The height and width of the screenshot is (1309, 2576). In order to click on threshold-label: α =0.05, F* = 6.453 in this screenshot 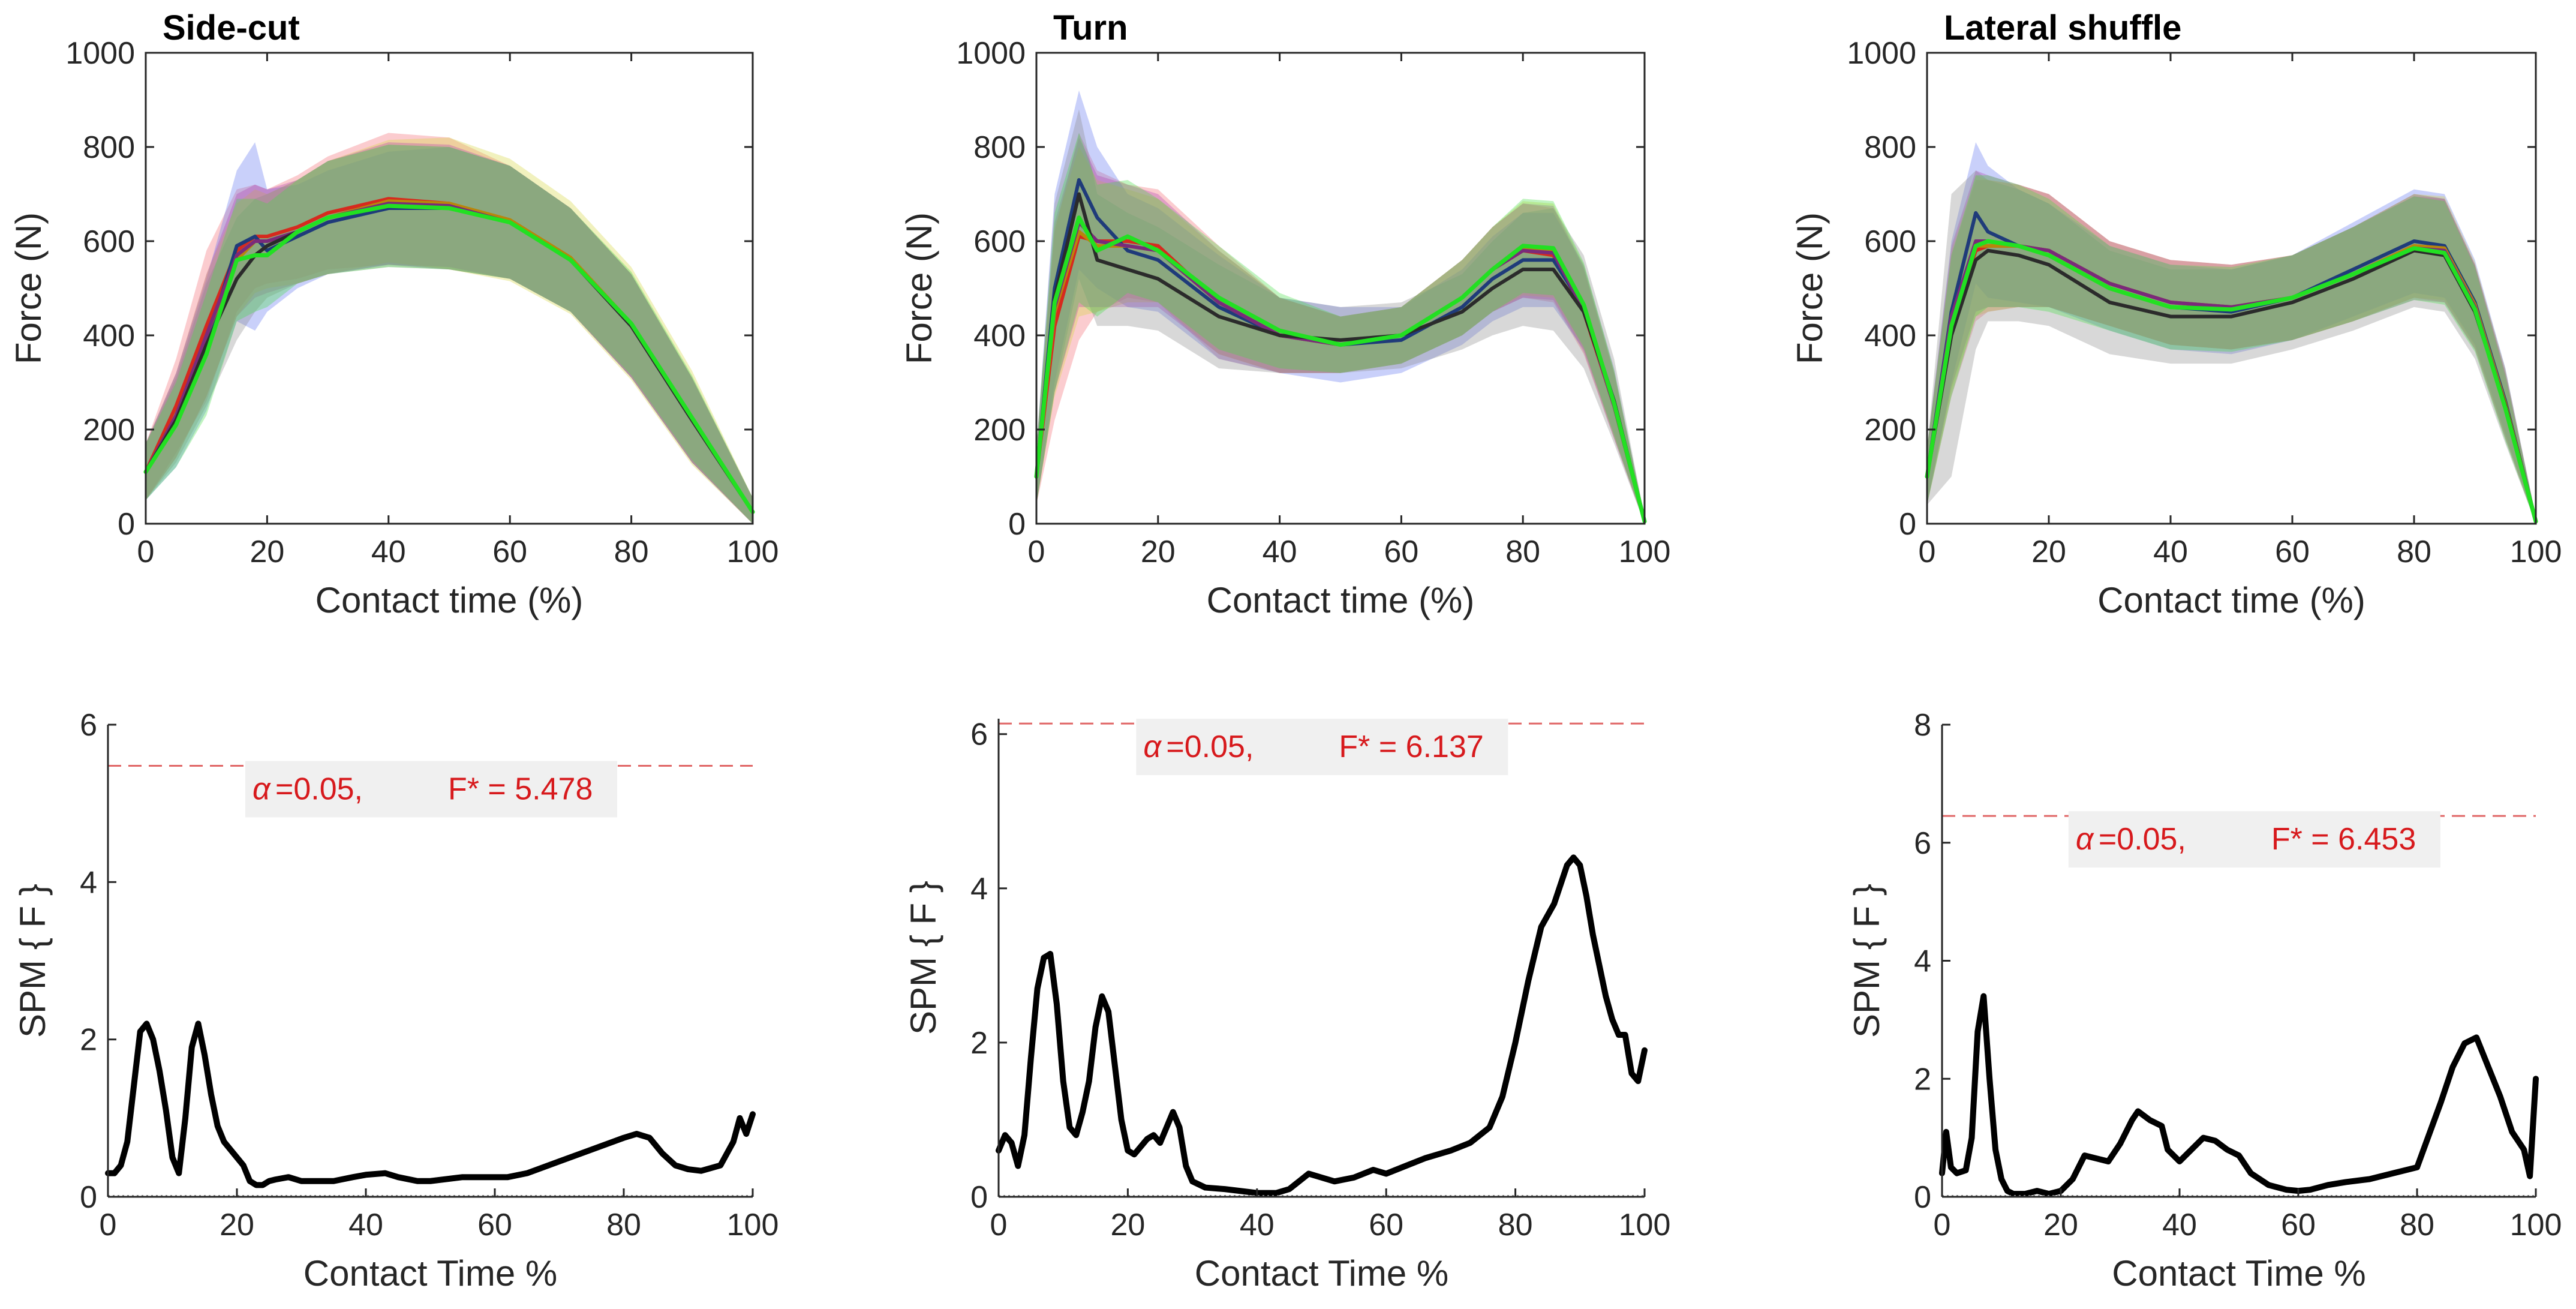, I will do `click(2254, 839)`.